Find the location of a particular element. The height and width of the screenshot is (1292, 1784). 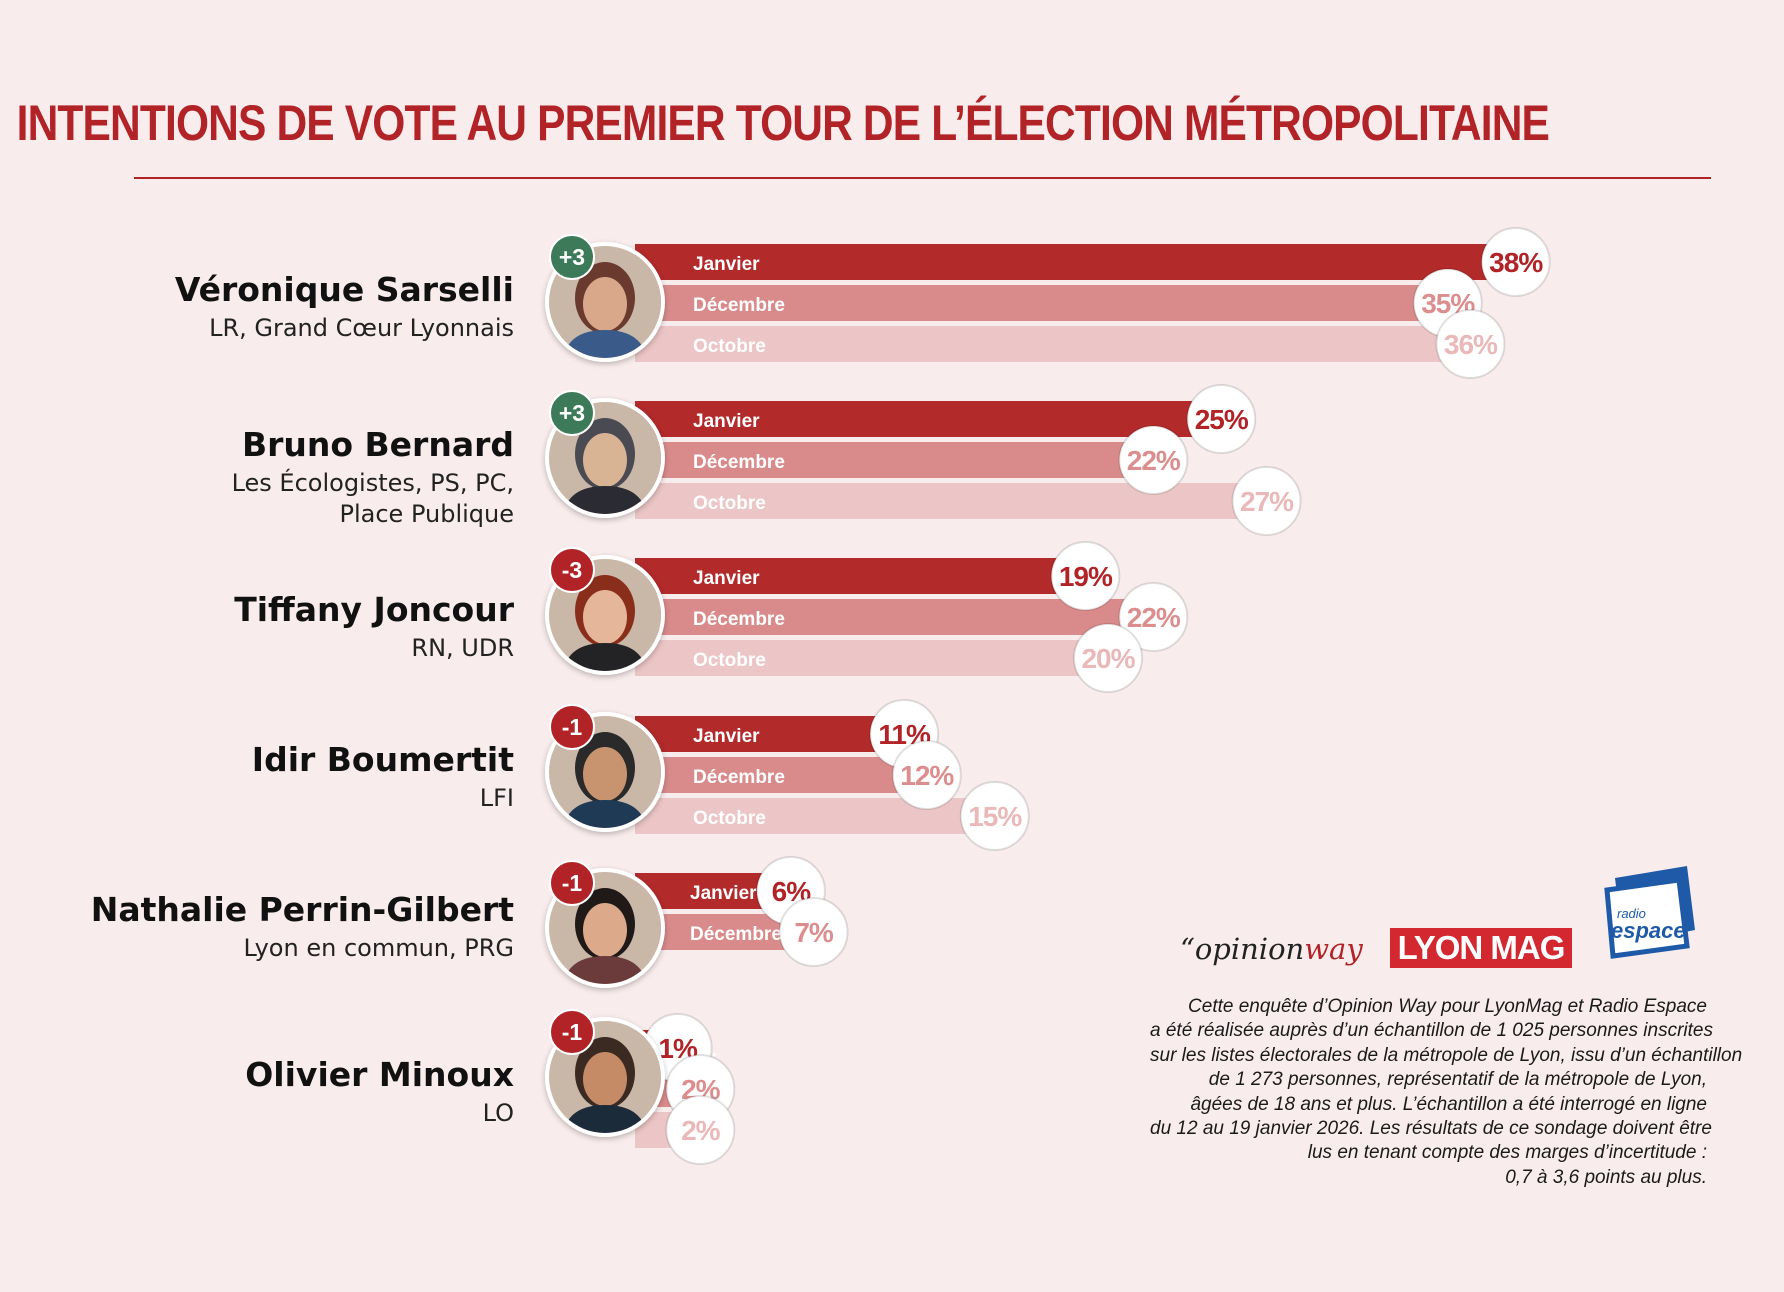

change-badge: -3 is located at coordinates (572, 570).